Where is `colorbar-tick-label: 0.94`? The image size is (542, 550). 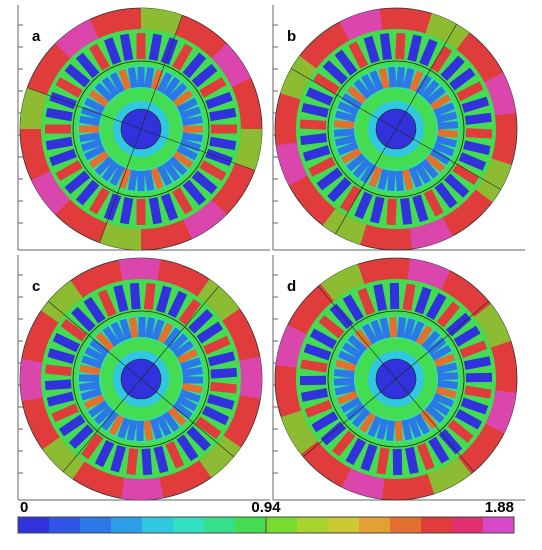 colorbar-tick-label: 0.94 is located at coordinates (266, 507).